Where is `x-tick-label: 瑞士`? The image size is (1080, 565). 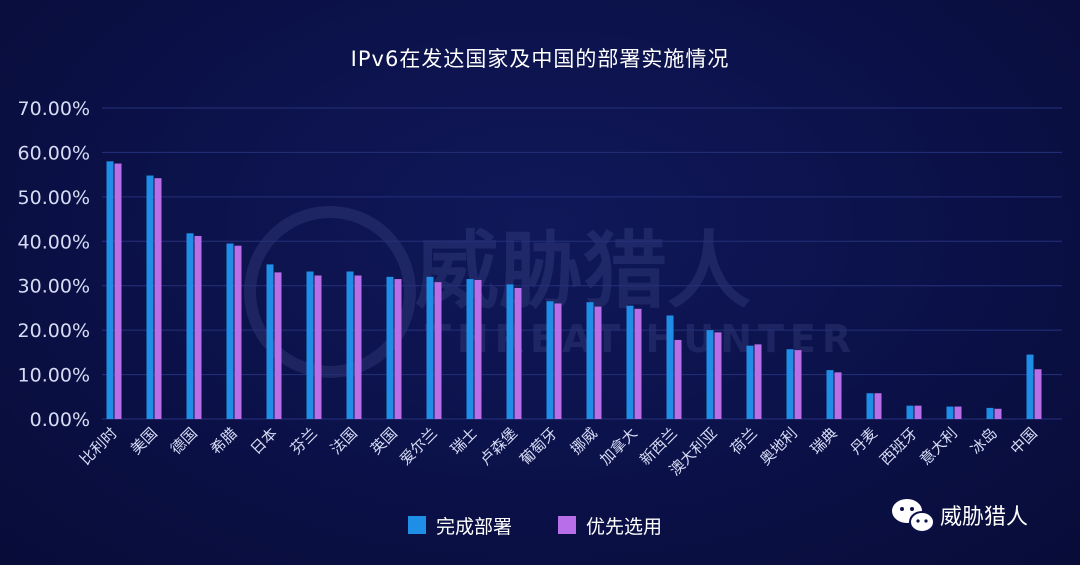
x-tick-label: 瑞士 is located at coordinates (464, 441).